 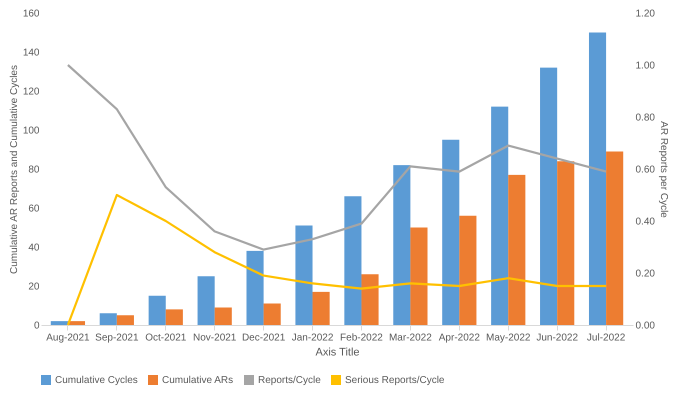 I want to click on y-tick-label: 140, so click(x=31, y=53).